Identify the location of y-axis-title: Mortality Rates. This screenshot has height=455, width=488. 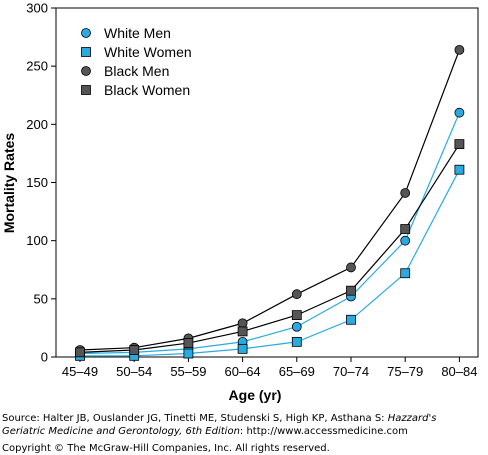
(9, 183).